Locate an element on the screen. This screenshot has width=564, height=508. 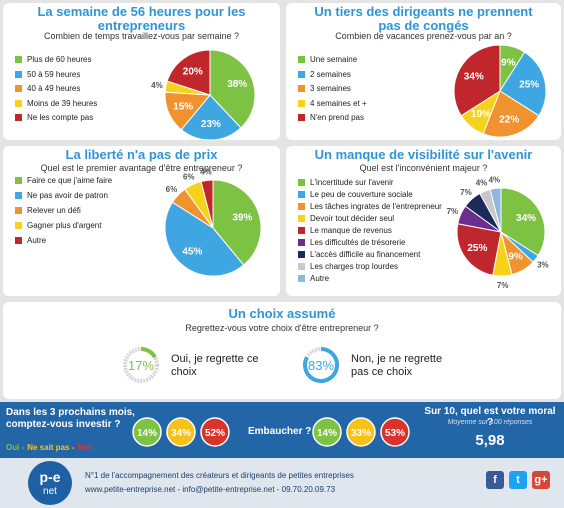
legend-label: L'accès difficile au financement is located at coordinates (365, 254).